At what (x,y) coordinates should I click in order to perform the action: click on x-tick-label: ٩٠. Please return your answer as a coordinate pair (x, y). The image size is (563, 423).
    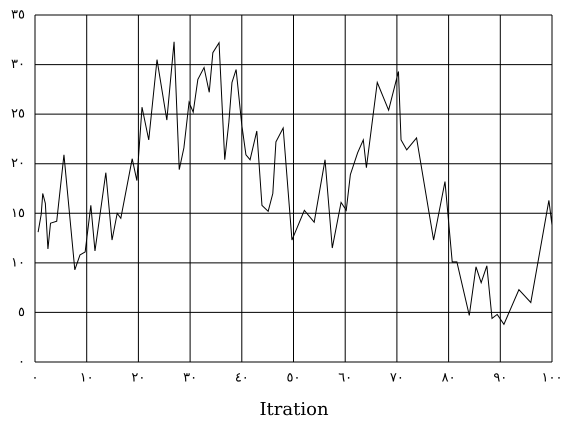
    Looking at the image, I should click on (500, 378).